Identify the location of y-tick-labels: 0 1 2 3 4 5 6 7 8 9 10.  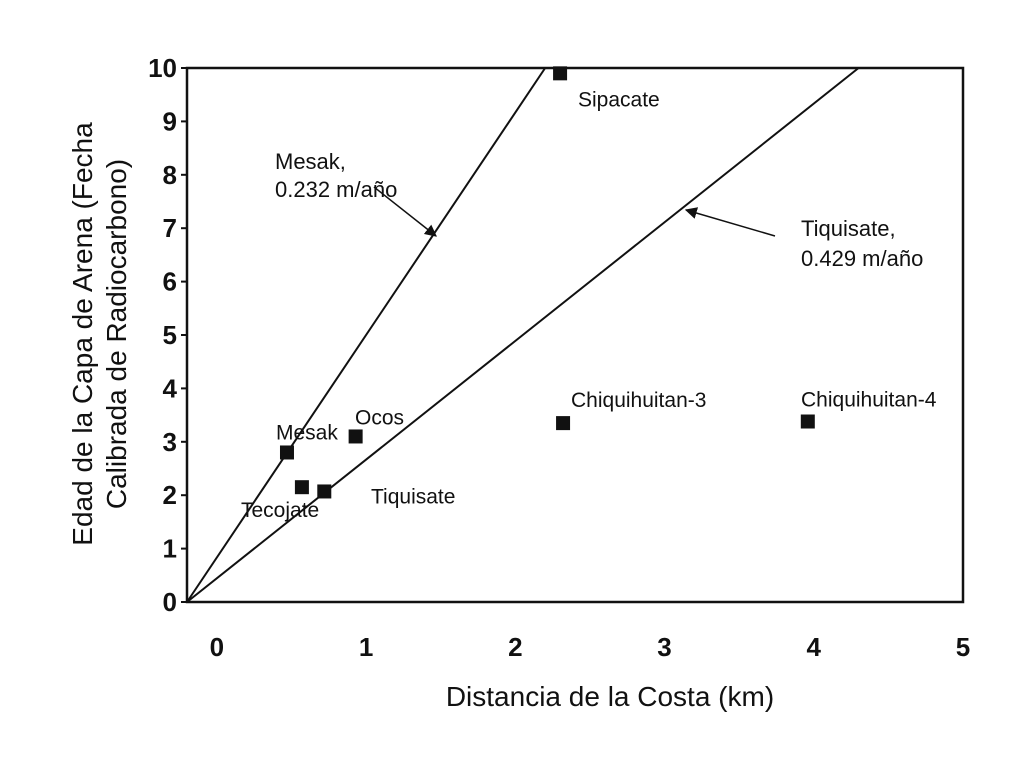
(162, 335).